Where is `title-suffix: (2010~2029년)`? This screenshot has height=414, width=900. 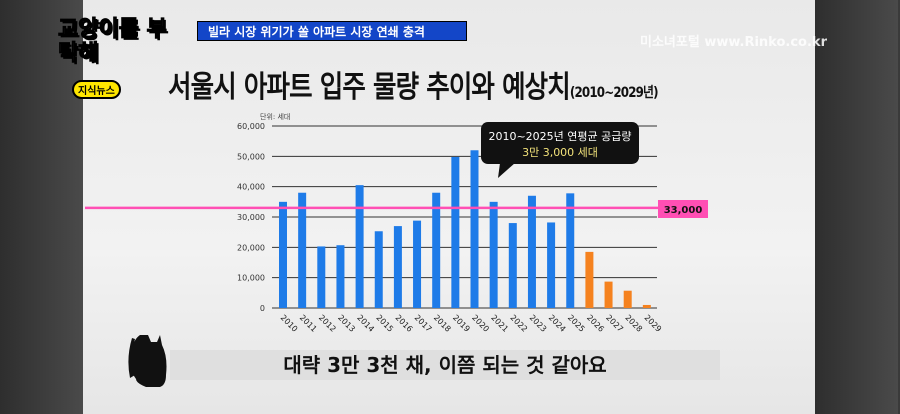
title-suffix: (2010~2029년) is located at coordinates (614, 93).